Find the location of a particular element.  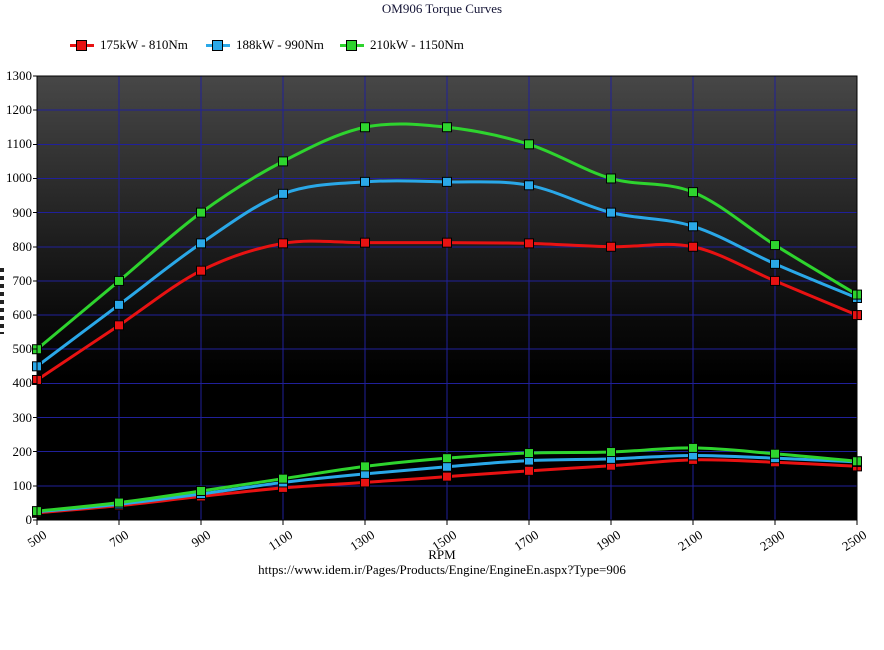

y-tick-label: 1300 is located at coordinates (19, 75).